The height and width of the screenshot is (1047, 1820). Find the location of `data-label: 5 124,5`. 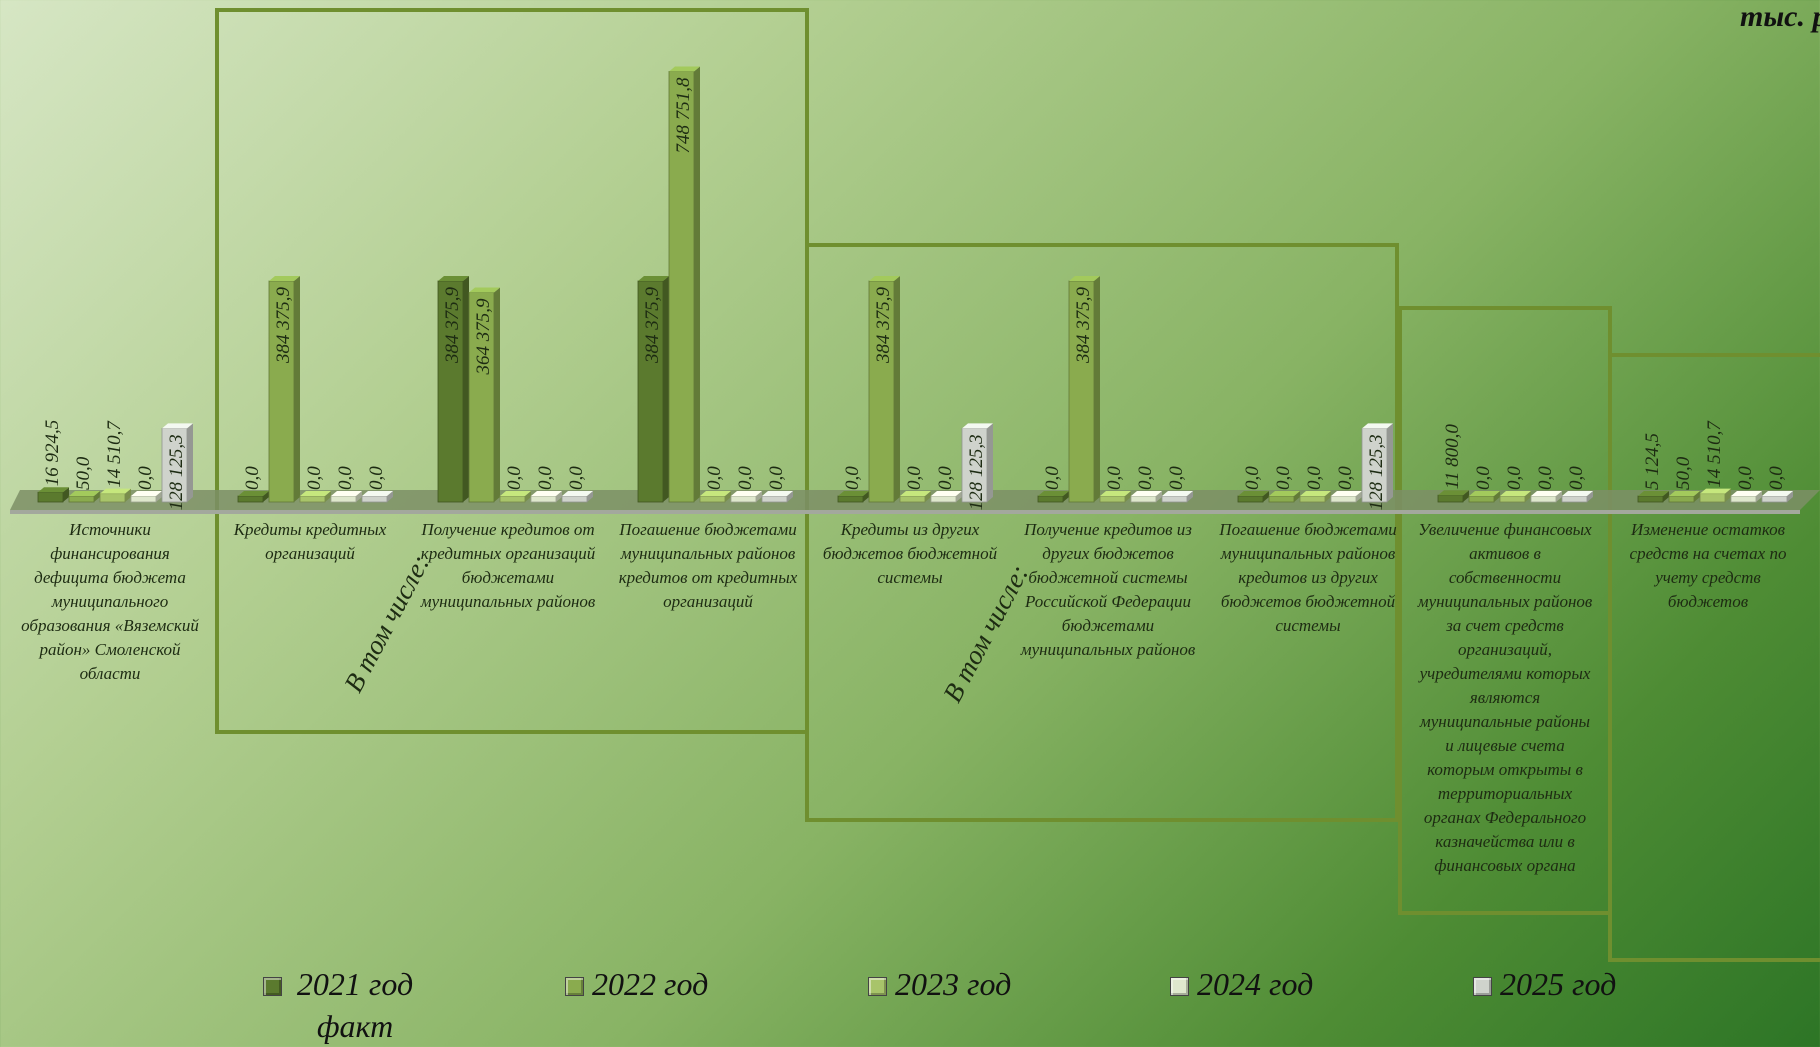

data-label: 5 124,5 is located at coordinates (1652, 461).